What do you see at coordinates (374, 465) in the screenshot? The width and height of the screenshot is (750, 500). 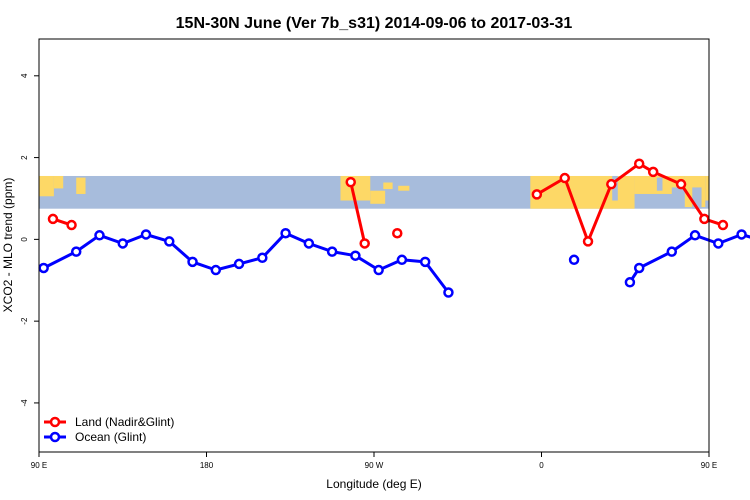 I see `x-tick-label: 90 W` at bounding box center [374, 465].